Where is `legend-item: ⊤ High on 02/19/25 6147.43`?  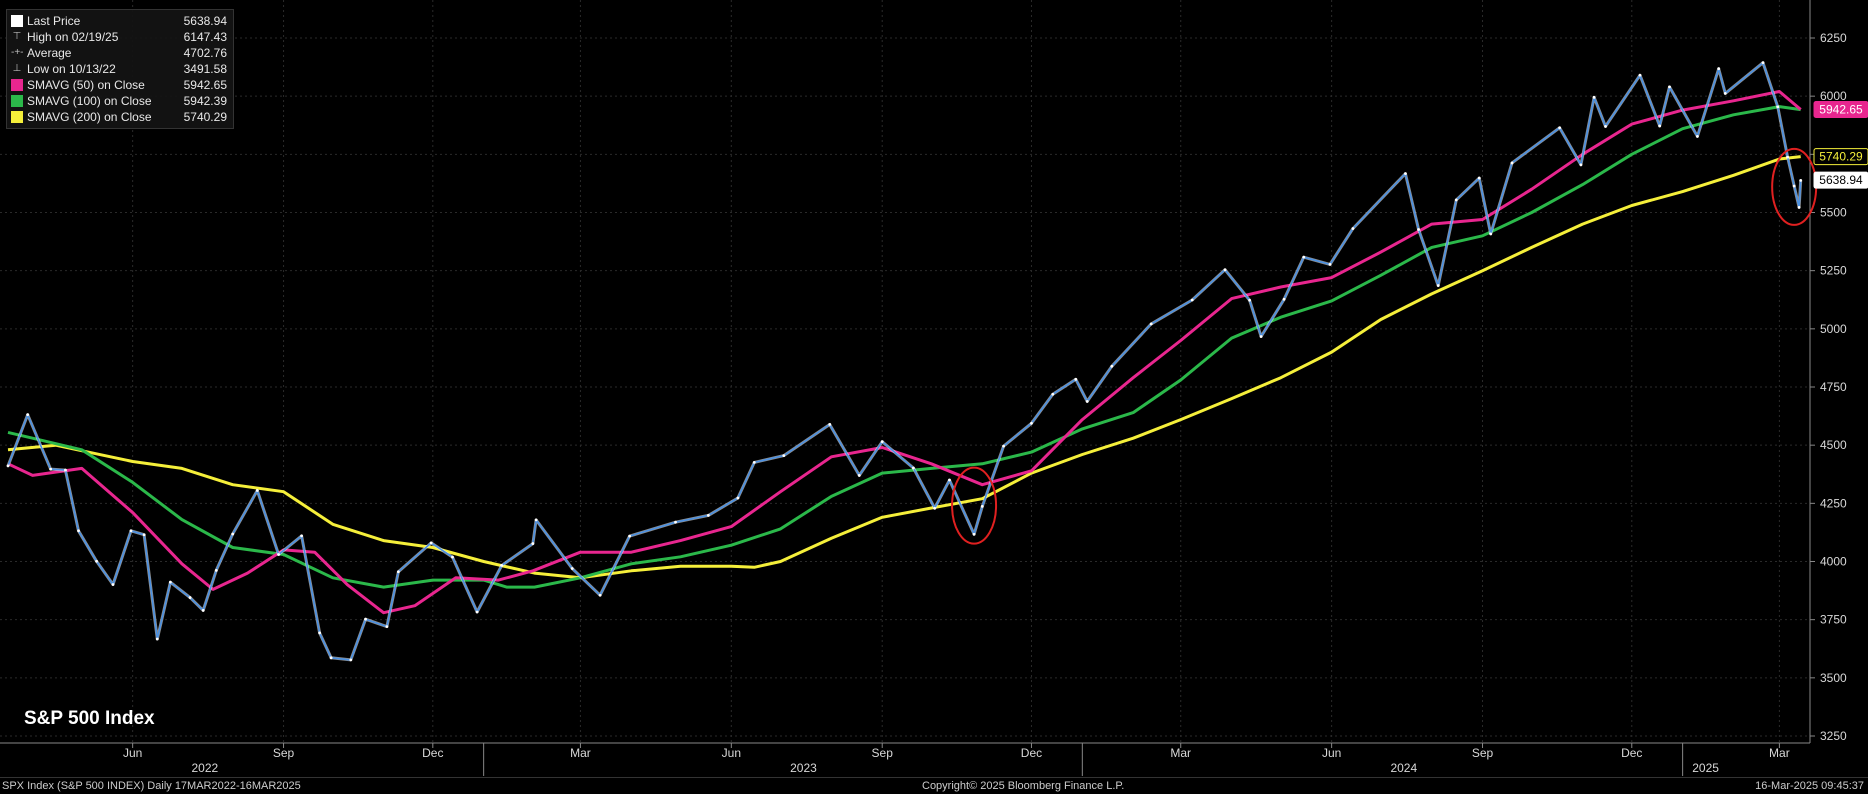
legend-item: ⊤ High on 02/19/25 6147.43 is located at coordinates (119, 37).